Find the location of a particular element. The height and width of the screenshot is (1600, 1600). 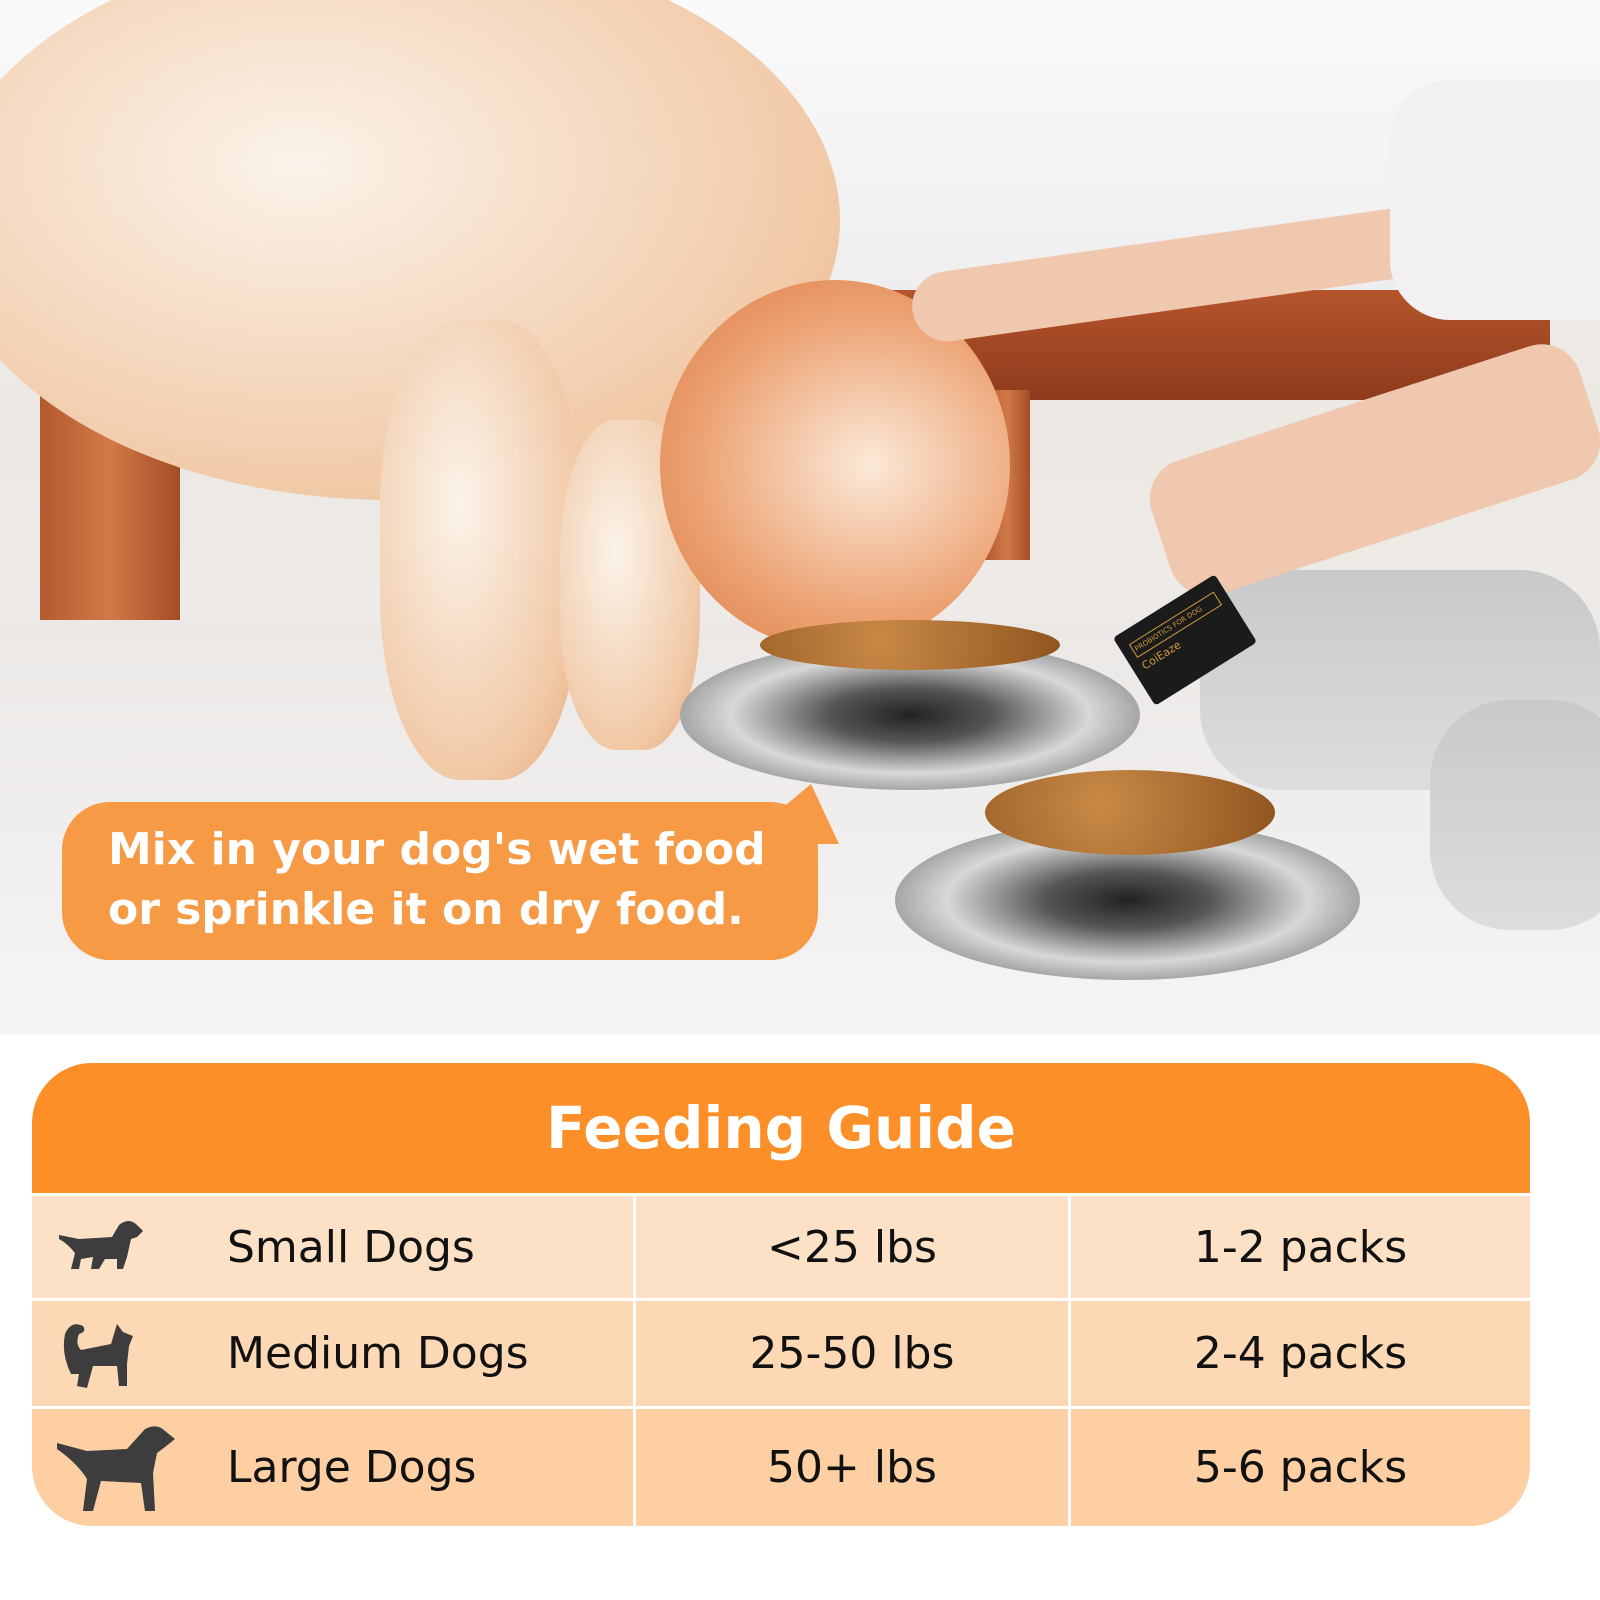

dog-leg is located at coordinates (480, 550).